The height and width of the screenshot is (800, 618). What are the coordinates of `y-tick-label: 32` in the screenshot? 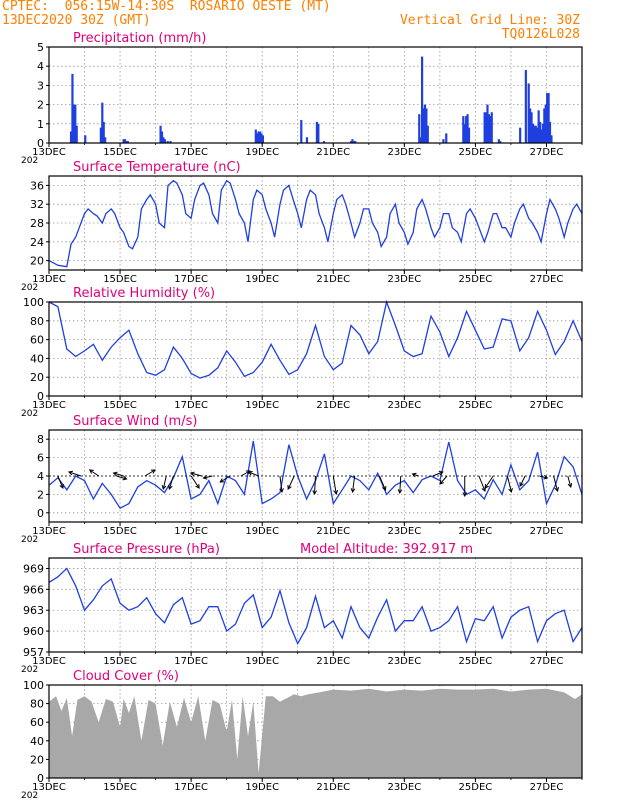 It's located at (37, 204).